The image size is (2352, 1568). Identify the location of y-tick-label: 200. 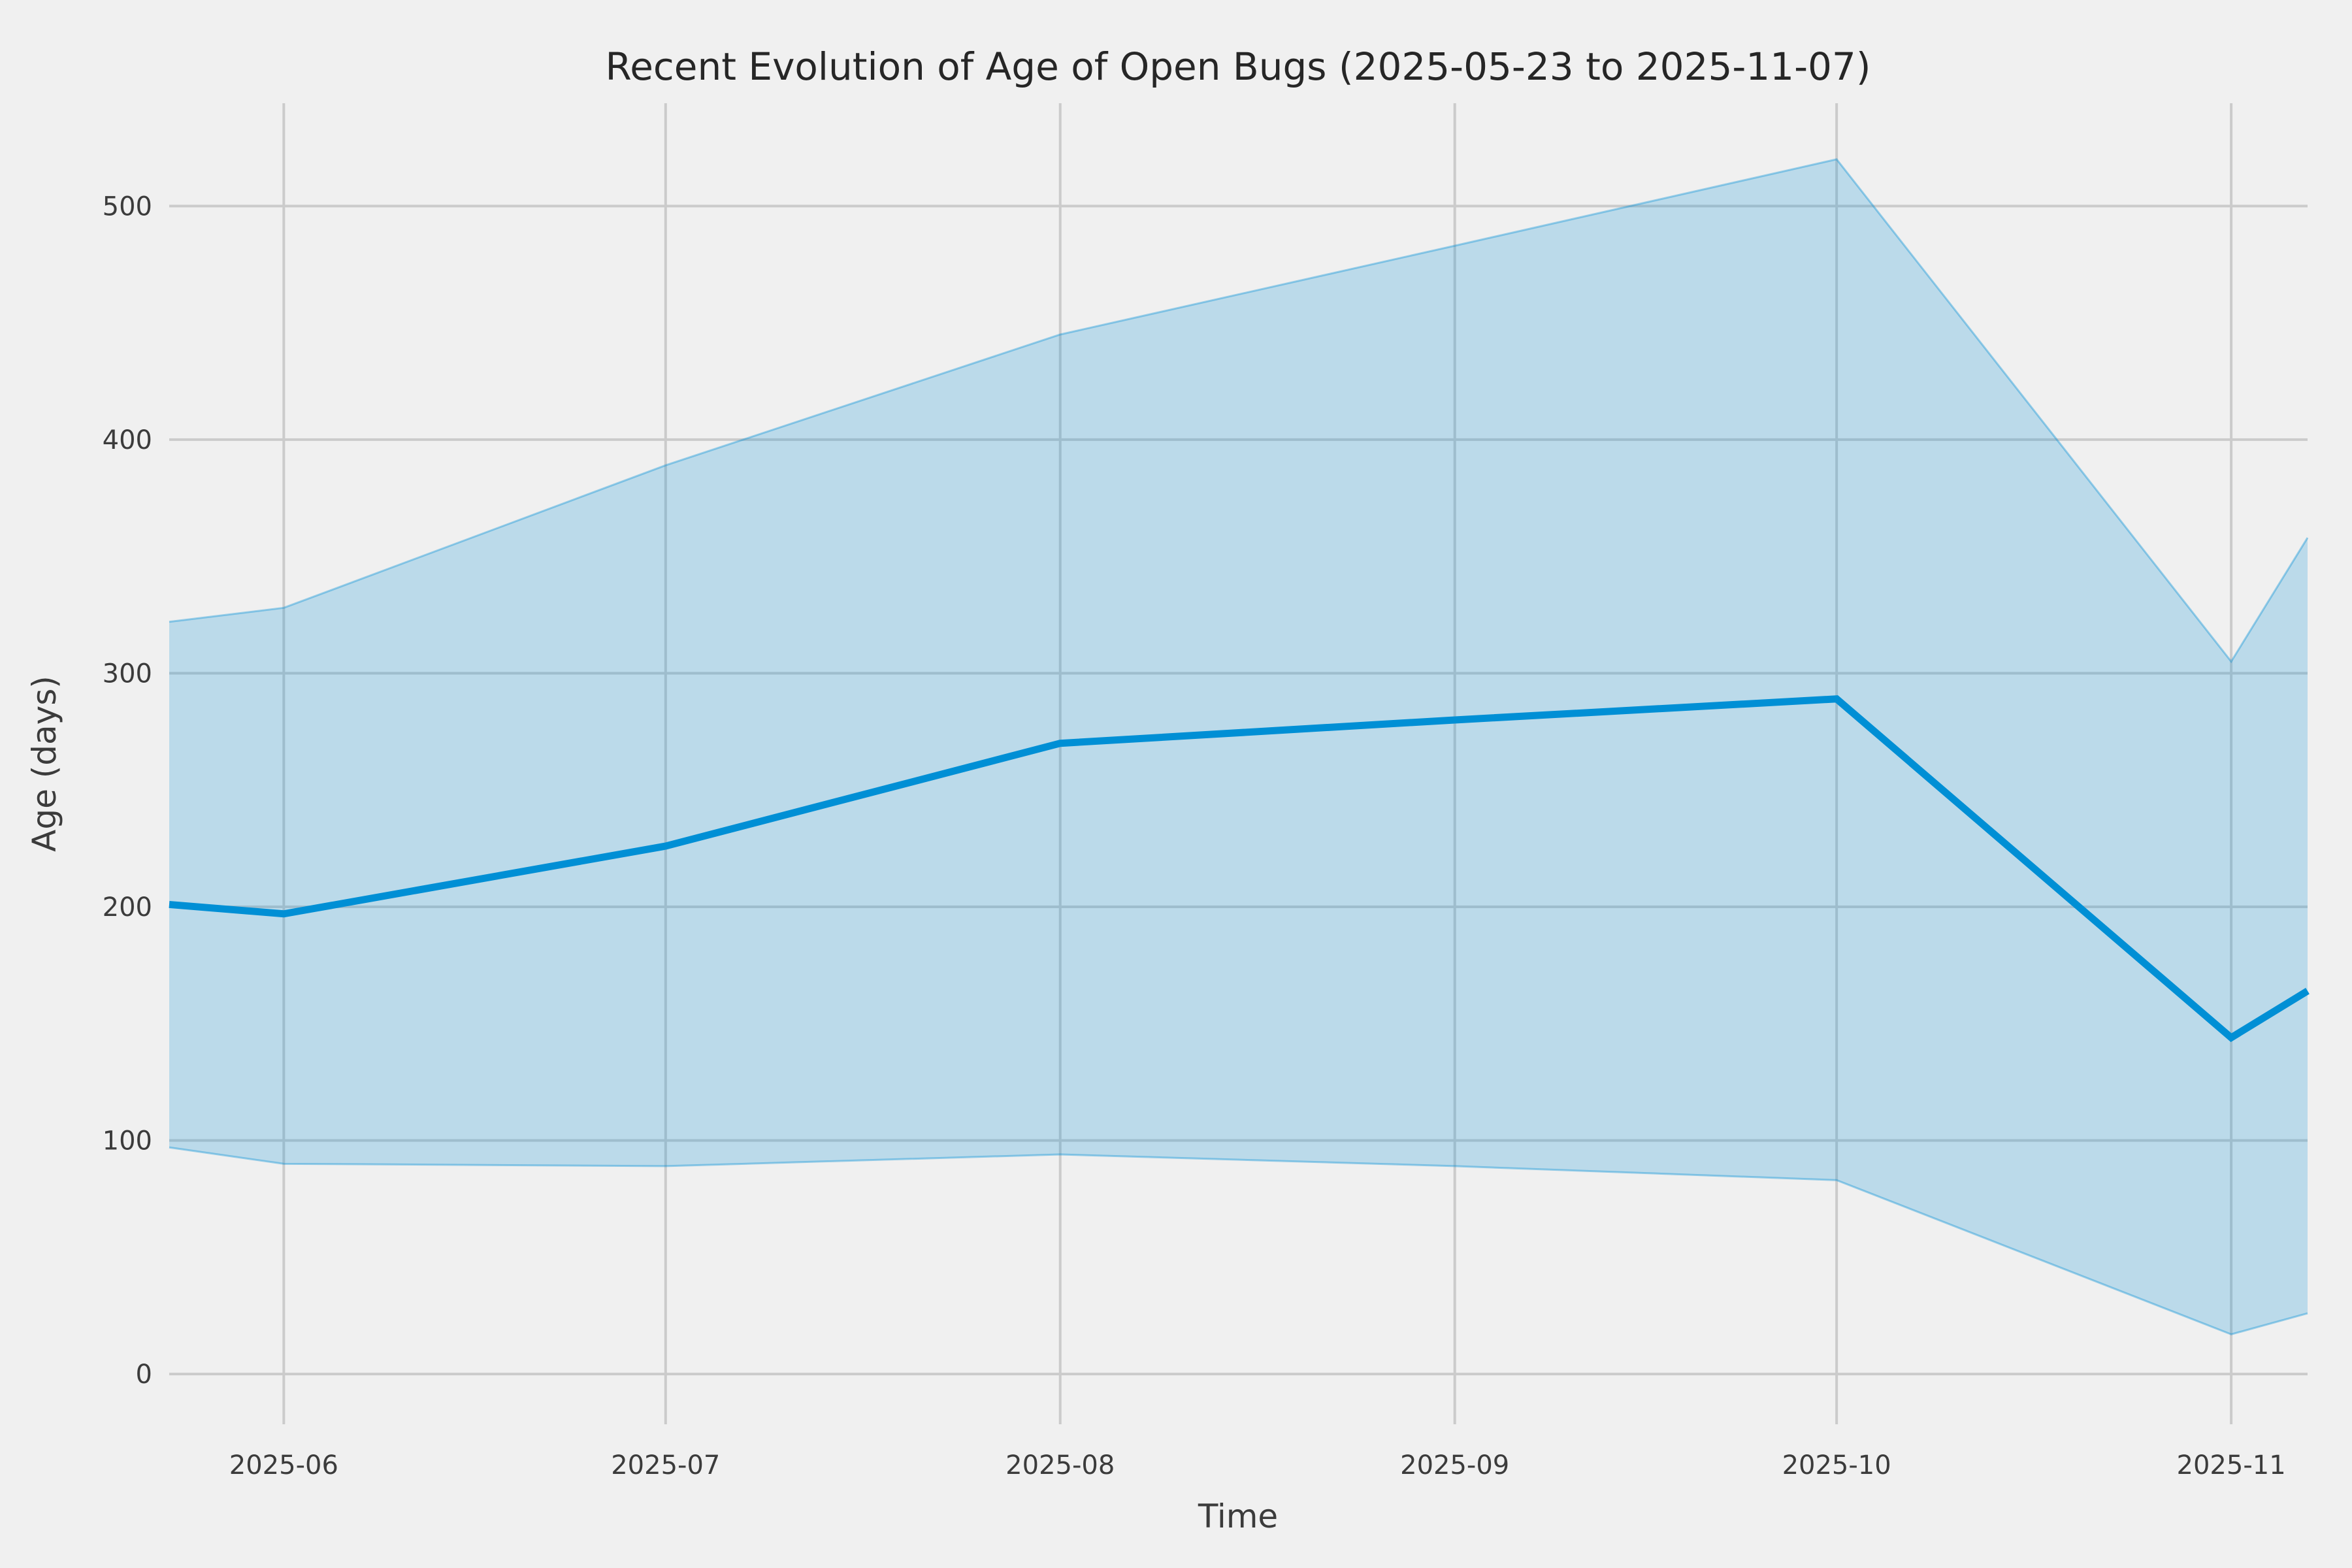
(127, 907).